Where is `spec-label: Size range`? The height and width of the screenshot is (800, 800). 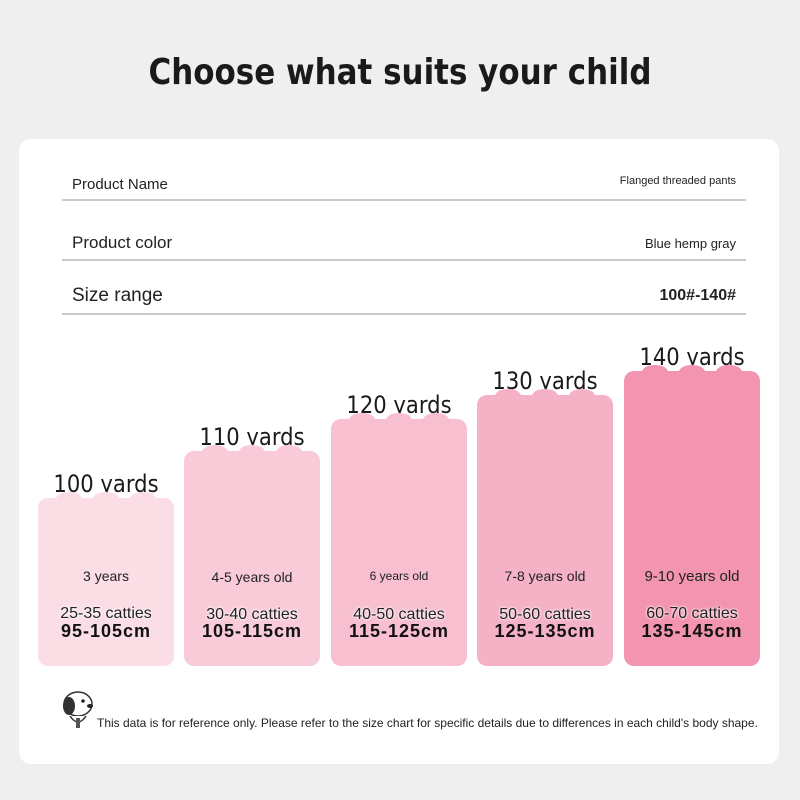 spec-label: Size range is located at coordinates (117, 295).